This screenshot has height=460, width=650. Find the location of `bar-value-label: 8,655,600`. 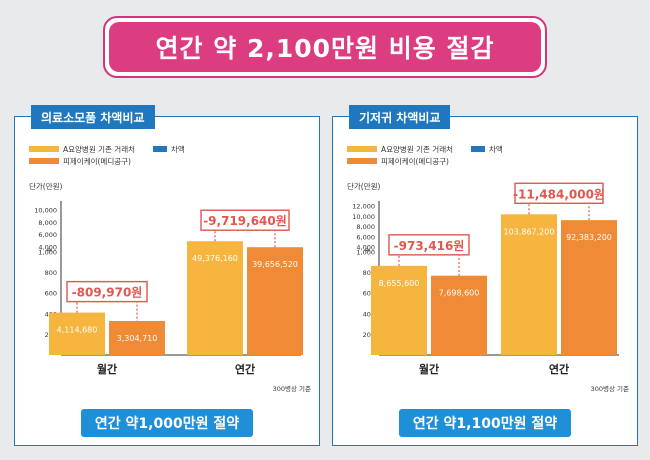

bar-value-label: 8,655,600 is located at coordinates (399, 283).